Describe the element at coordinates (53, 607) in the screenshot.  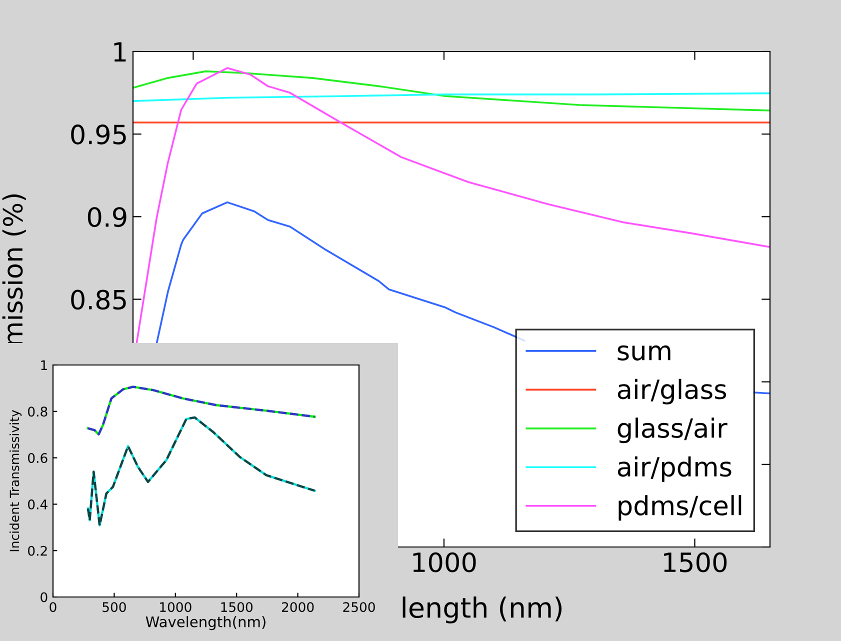
I see `x-tick-label: 0` at that location.